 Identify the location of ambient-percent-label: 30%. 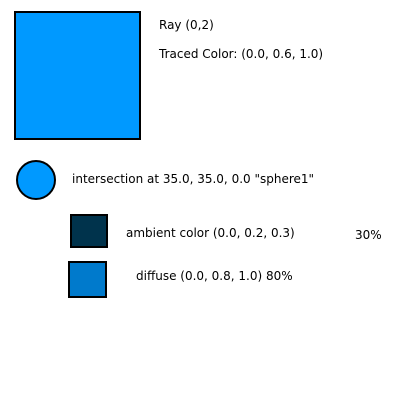
(368, 235).